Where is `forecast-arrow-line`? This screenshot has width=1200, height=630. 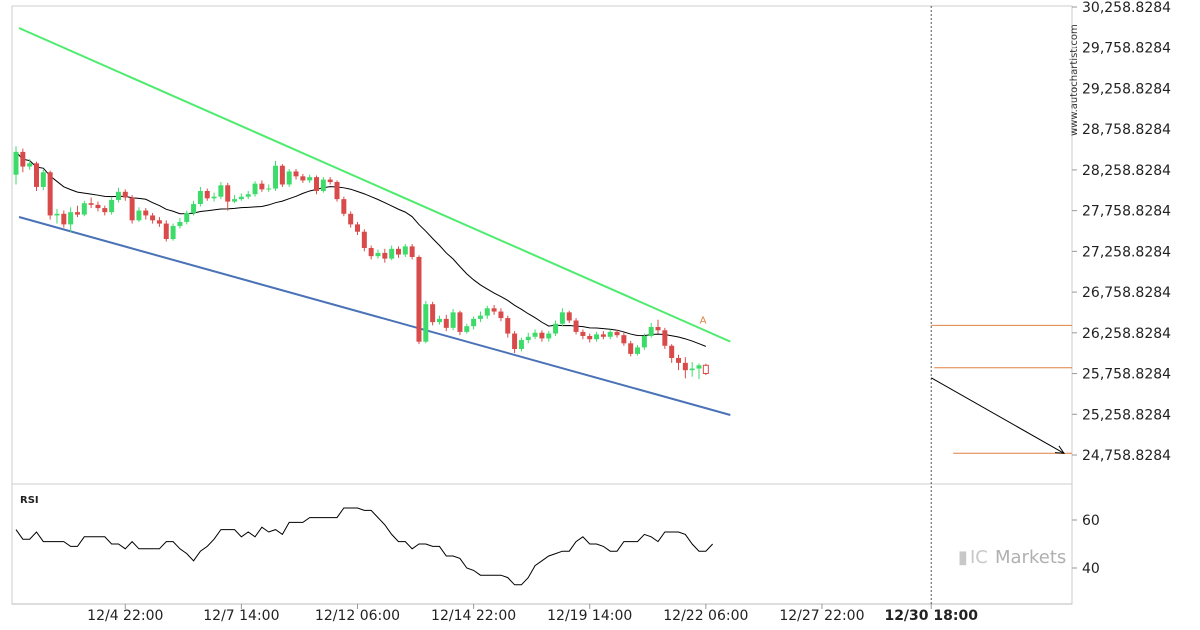
forecast-arrow-line is located at coordinates (997, 415).